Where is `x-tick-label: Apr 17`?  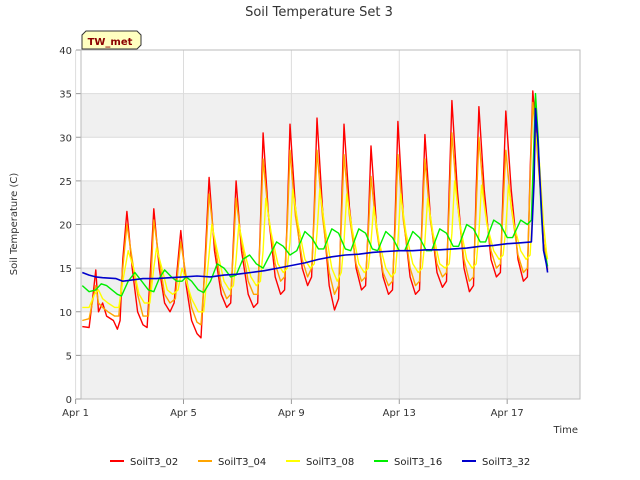
x-tick-label: Apr 17 is located at coordinates (507, 413).